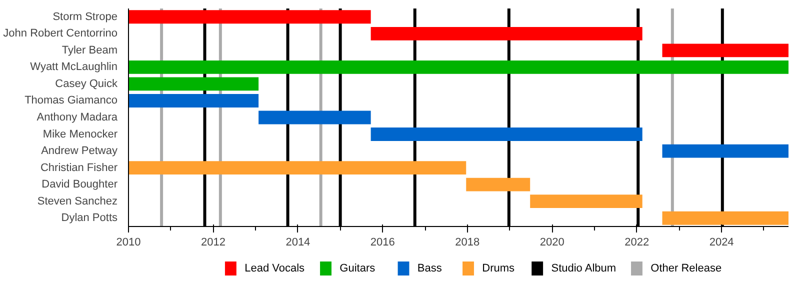 This screenshot has width=800, height=306. I want to click on legend-label: Studio Album, so click(583, 268).